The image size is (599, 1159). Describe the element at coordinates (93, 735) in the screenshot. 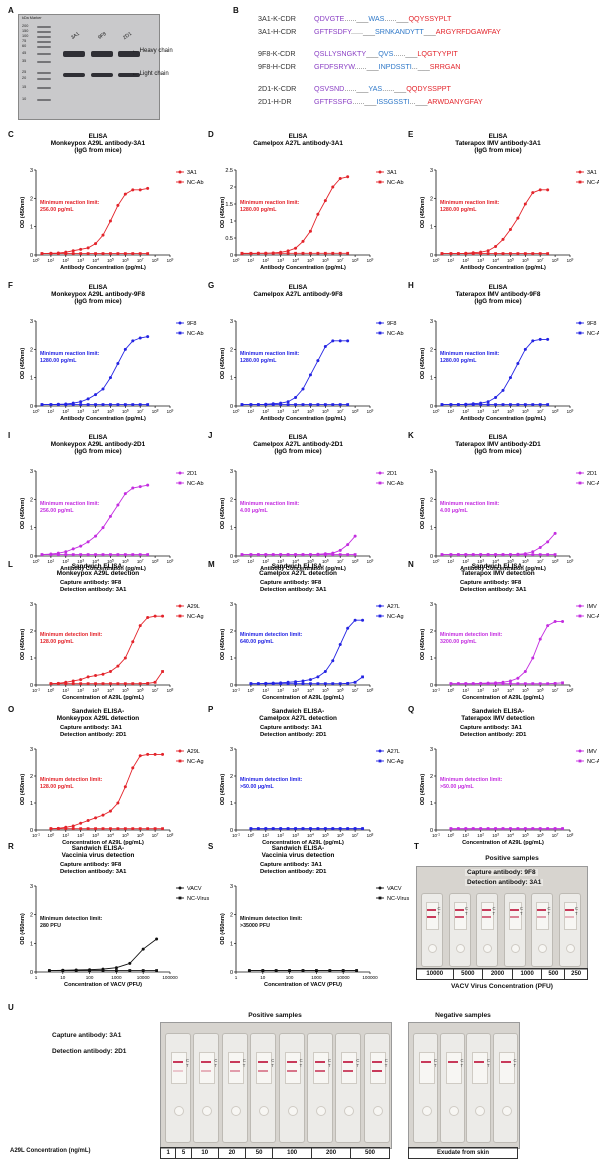

I see `chart-subtitle: Detection antibody: 2D1` at that location.